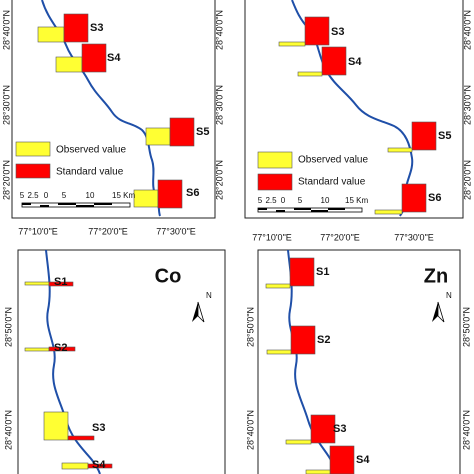 This screenshot has height=474, width=474. Describe the element at coordinates (73, 361) in the screenshot. I see `river` at that location.